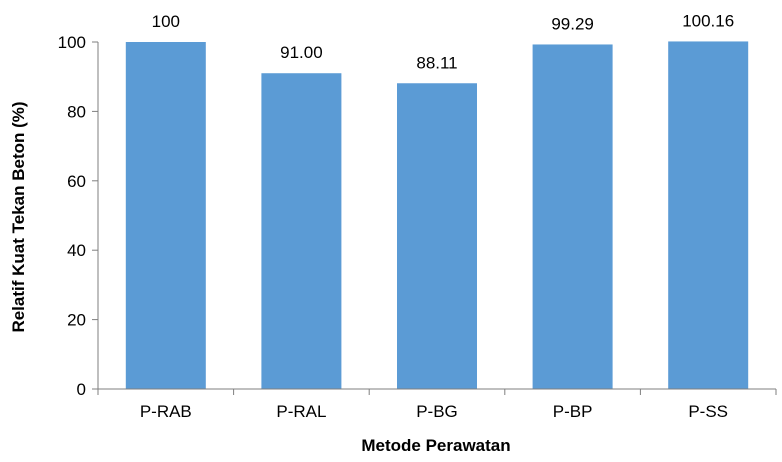 This screenshot has height=462, width=782. What do you see at coordinates (436, 62) in the screenshot?
I see `data-label: 88.11` at bounding box center [436, 62].